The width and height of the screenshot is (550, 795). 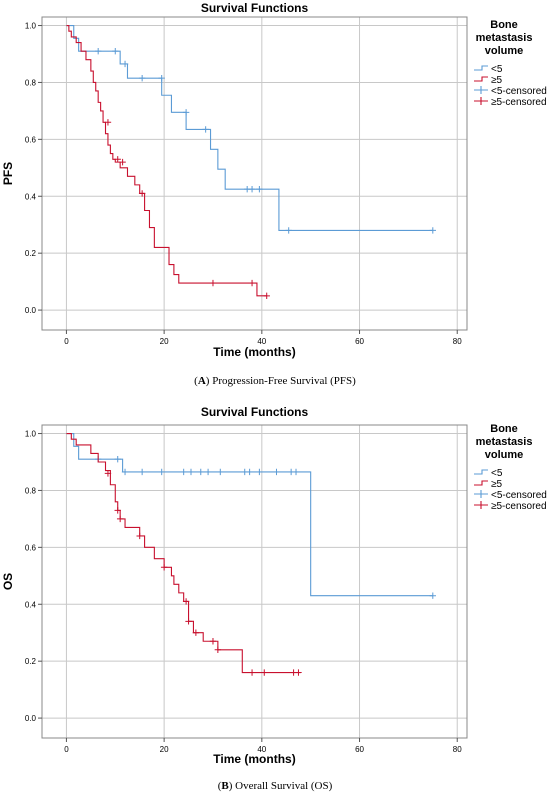 I want to click on y-axis-label: PFS, so click(x=8, y=173).